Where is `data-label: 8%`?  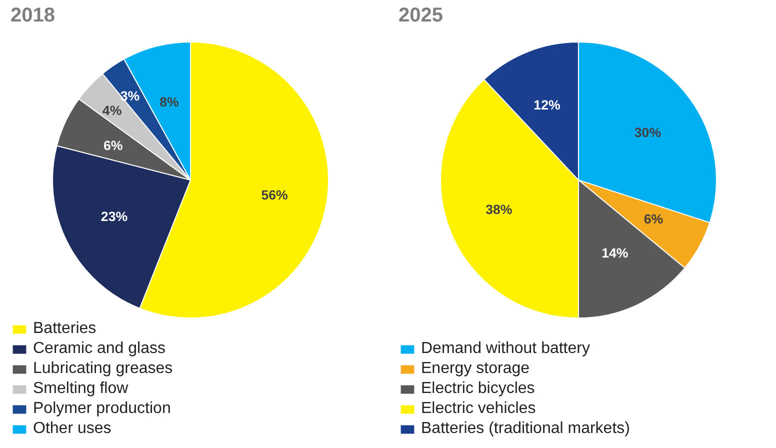 data-label: 8% is located at coordinates (170, 102).